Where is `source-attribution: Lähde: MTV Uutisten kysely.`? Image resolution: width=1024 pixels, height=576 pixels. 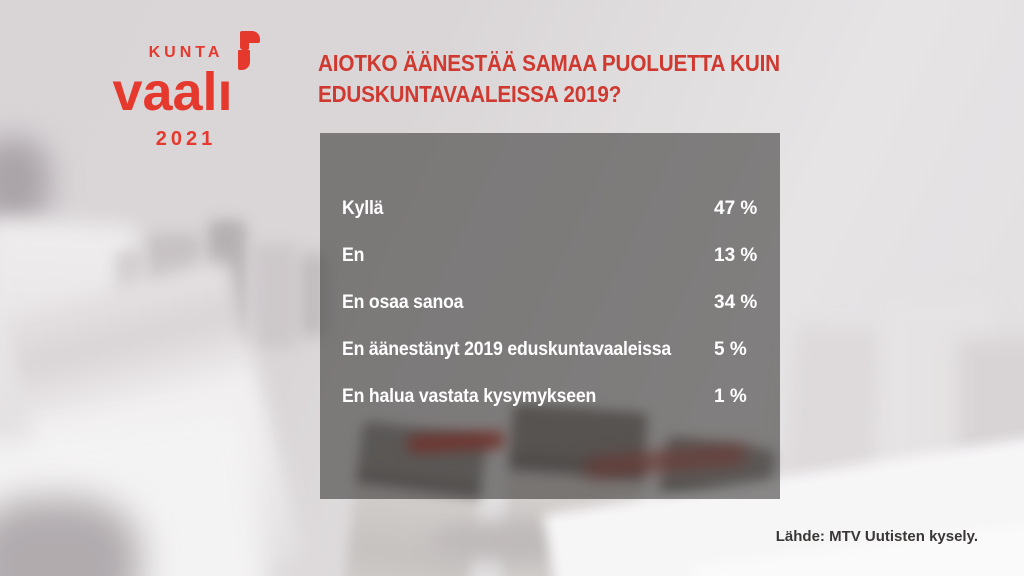
source-attribution: Lähde: MTV Uutisten kysely. is located at coordinates (876, 536).